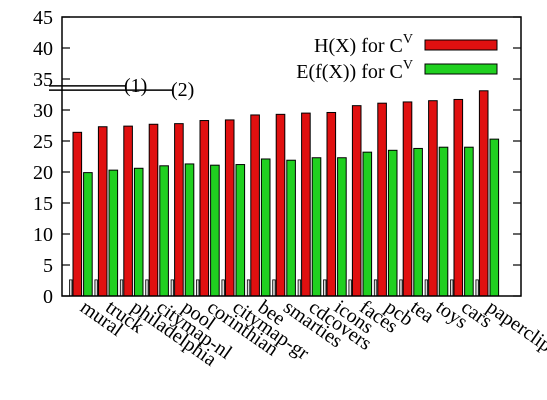 This screenshot has height=400, width=547. I want to click on y-tick-label: 45, so click(43, 18).